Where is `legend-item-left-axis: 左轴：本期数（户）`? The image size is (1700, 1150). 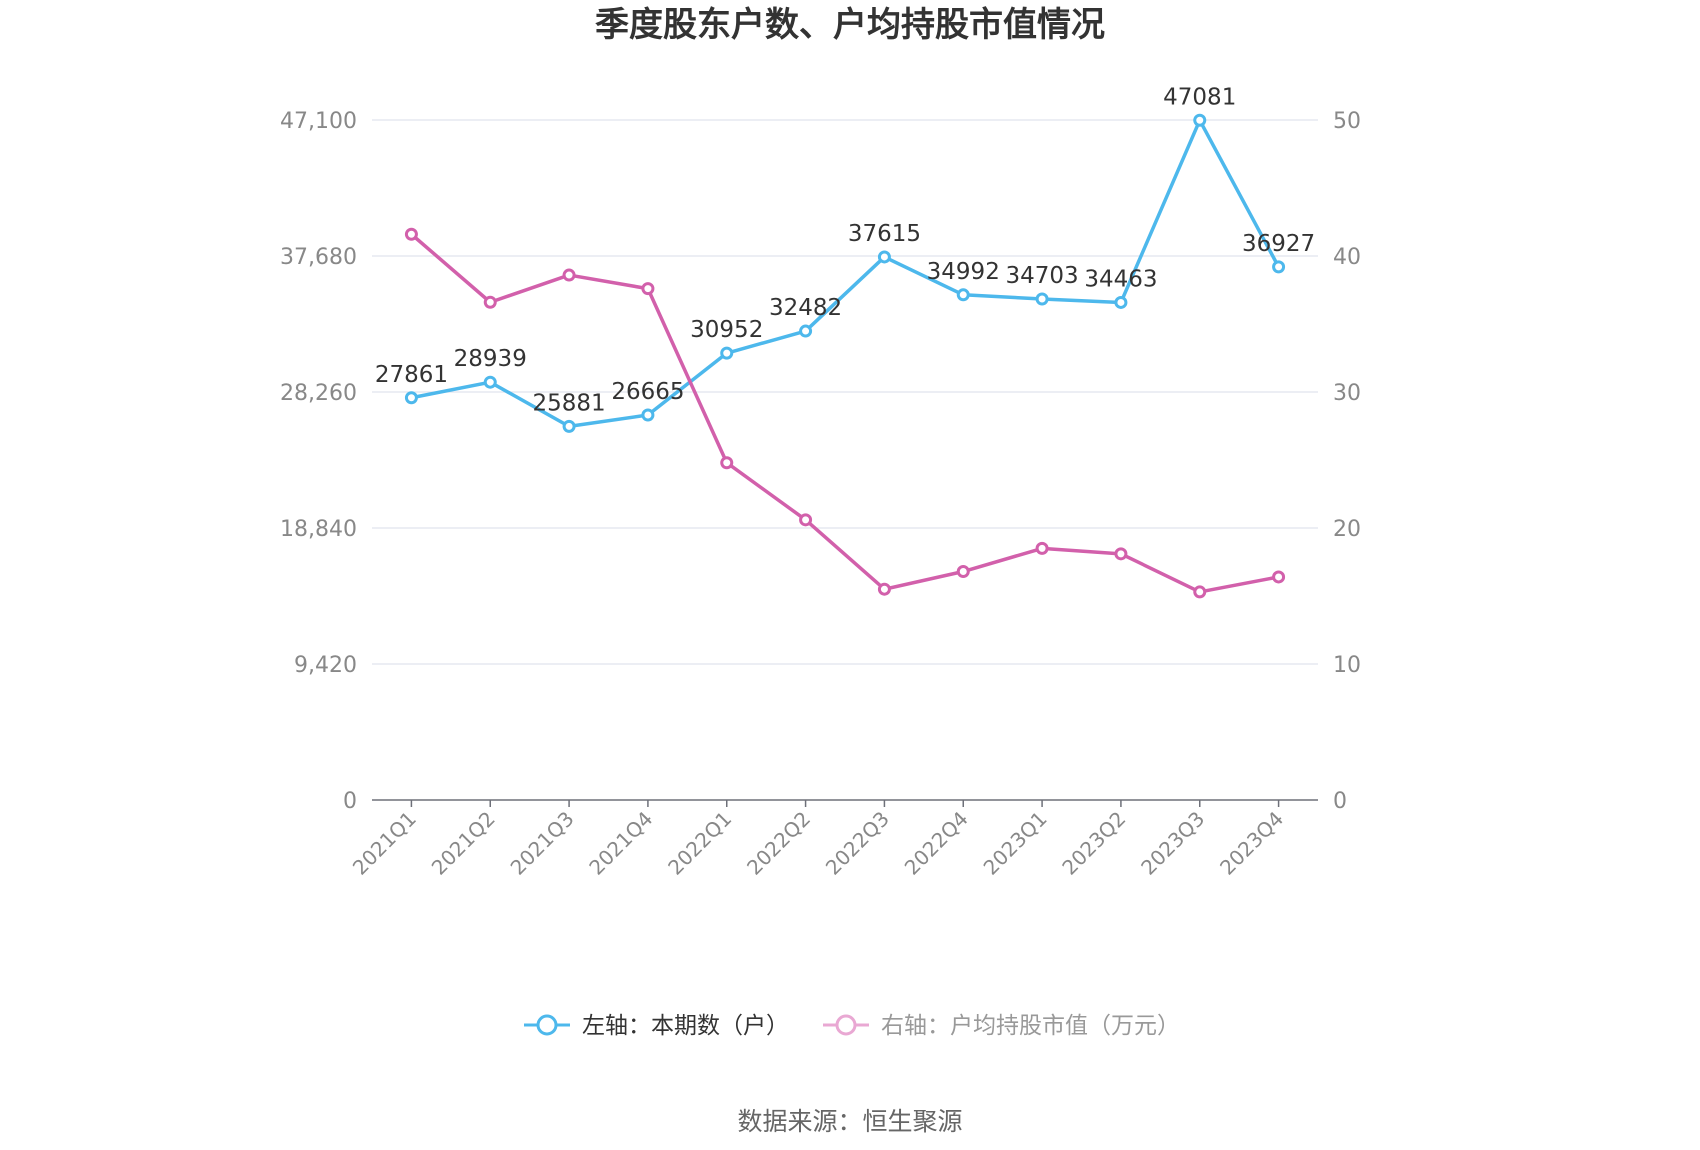
legend-item-left-axis: 左轴：本期数（户） is located at coordinates (656, 1026).